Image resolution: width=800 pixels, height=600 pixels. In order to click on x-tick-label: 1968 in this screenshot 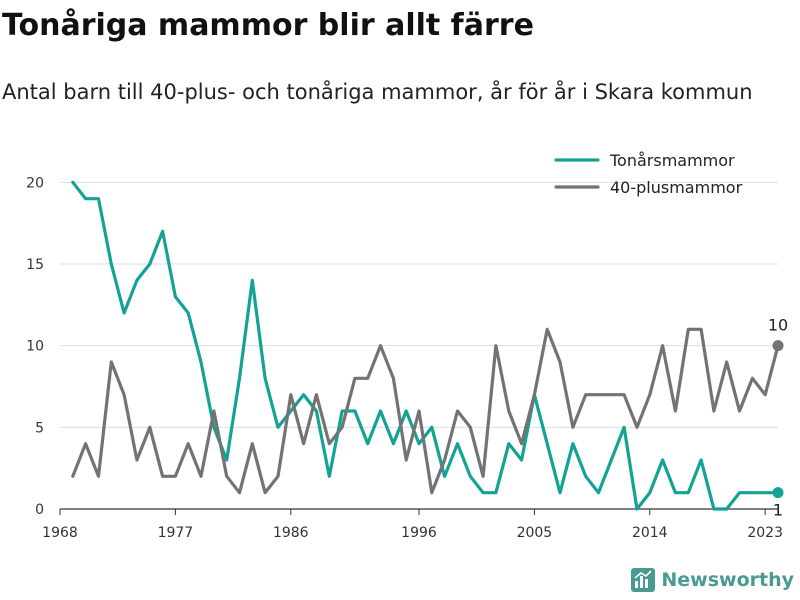, I will do `click(60, 533)`.